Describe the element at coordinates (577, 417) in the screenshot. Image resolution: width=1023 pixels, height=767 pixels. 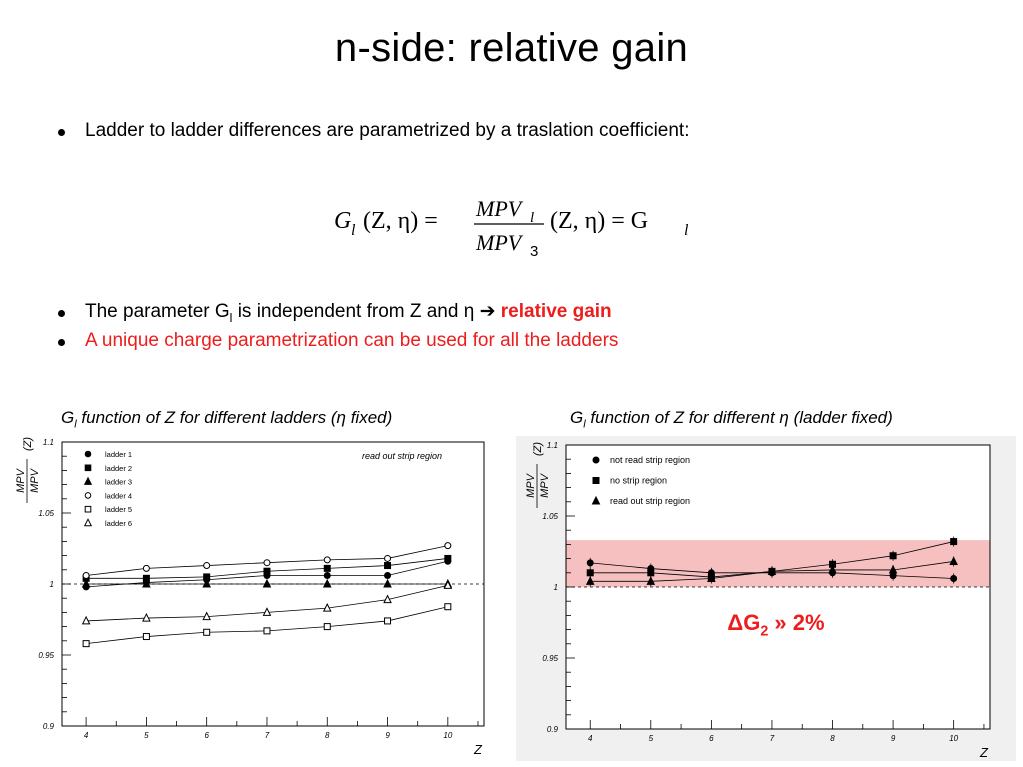
I see `caption-right-g: G` at that location.